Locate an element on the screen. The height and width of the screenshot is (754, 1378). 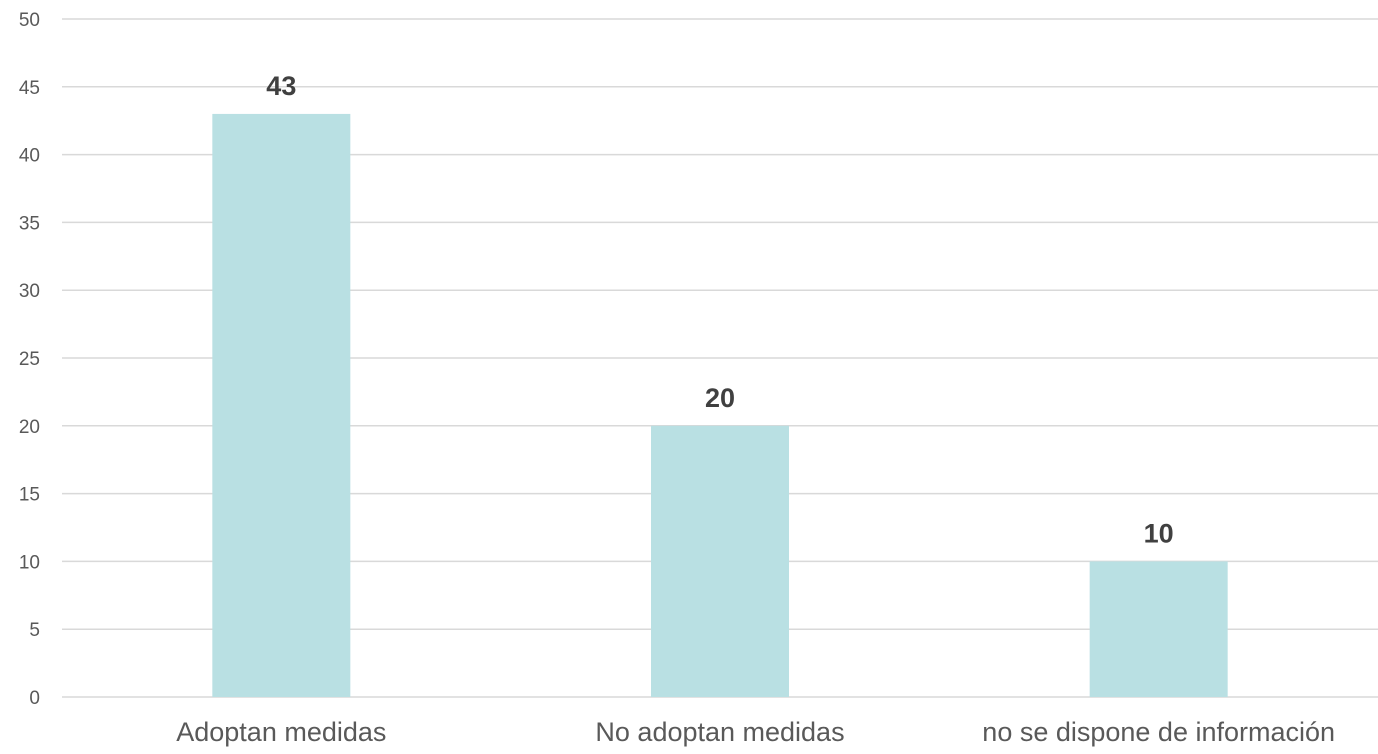
x-category-label: no se dispone de información is located at coordinates (1158, 732).